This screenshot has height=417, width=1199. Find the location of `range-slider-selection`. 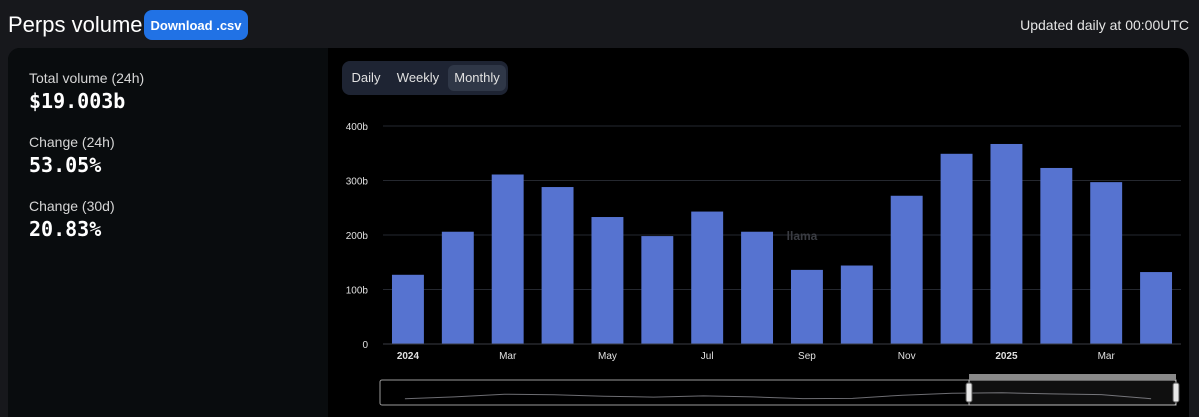

range-slider-selection is located at coordinates (1072, 392).